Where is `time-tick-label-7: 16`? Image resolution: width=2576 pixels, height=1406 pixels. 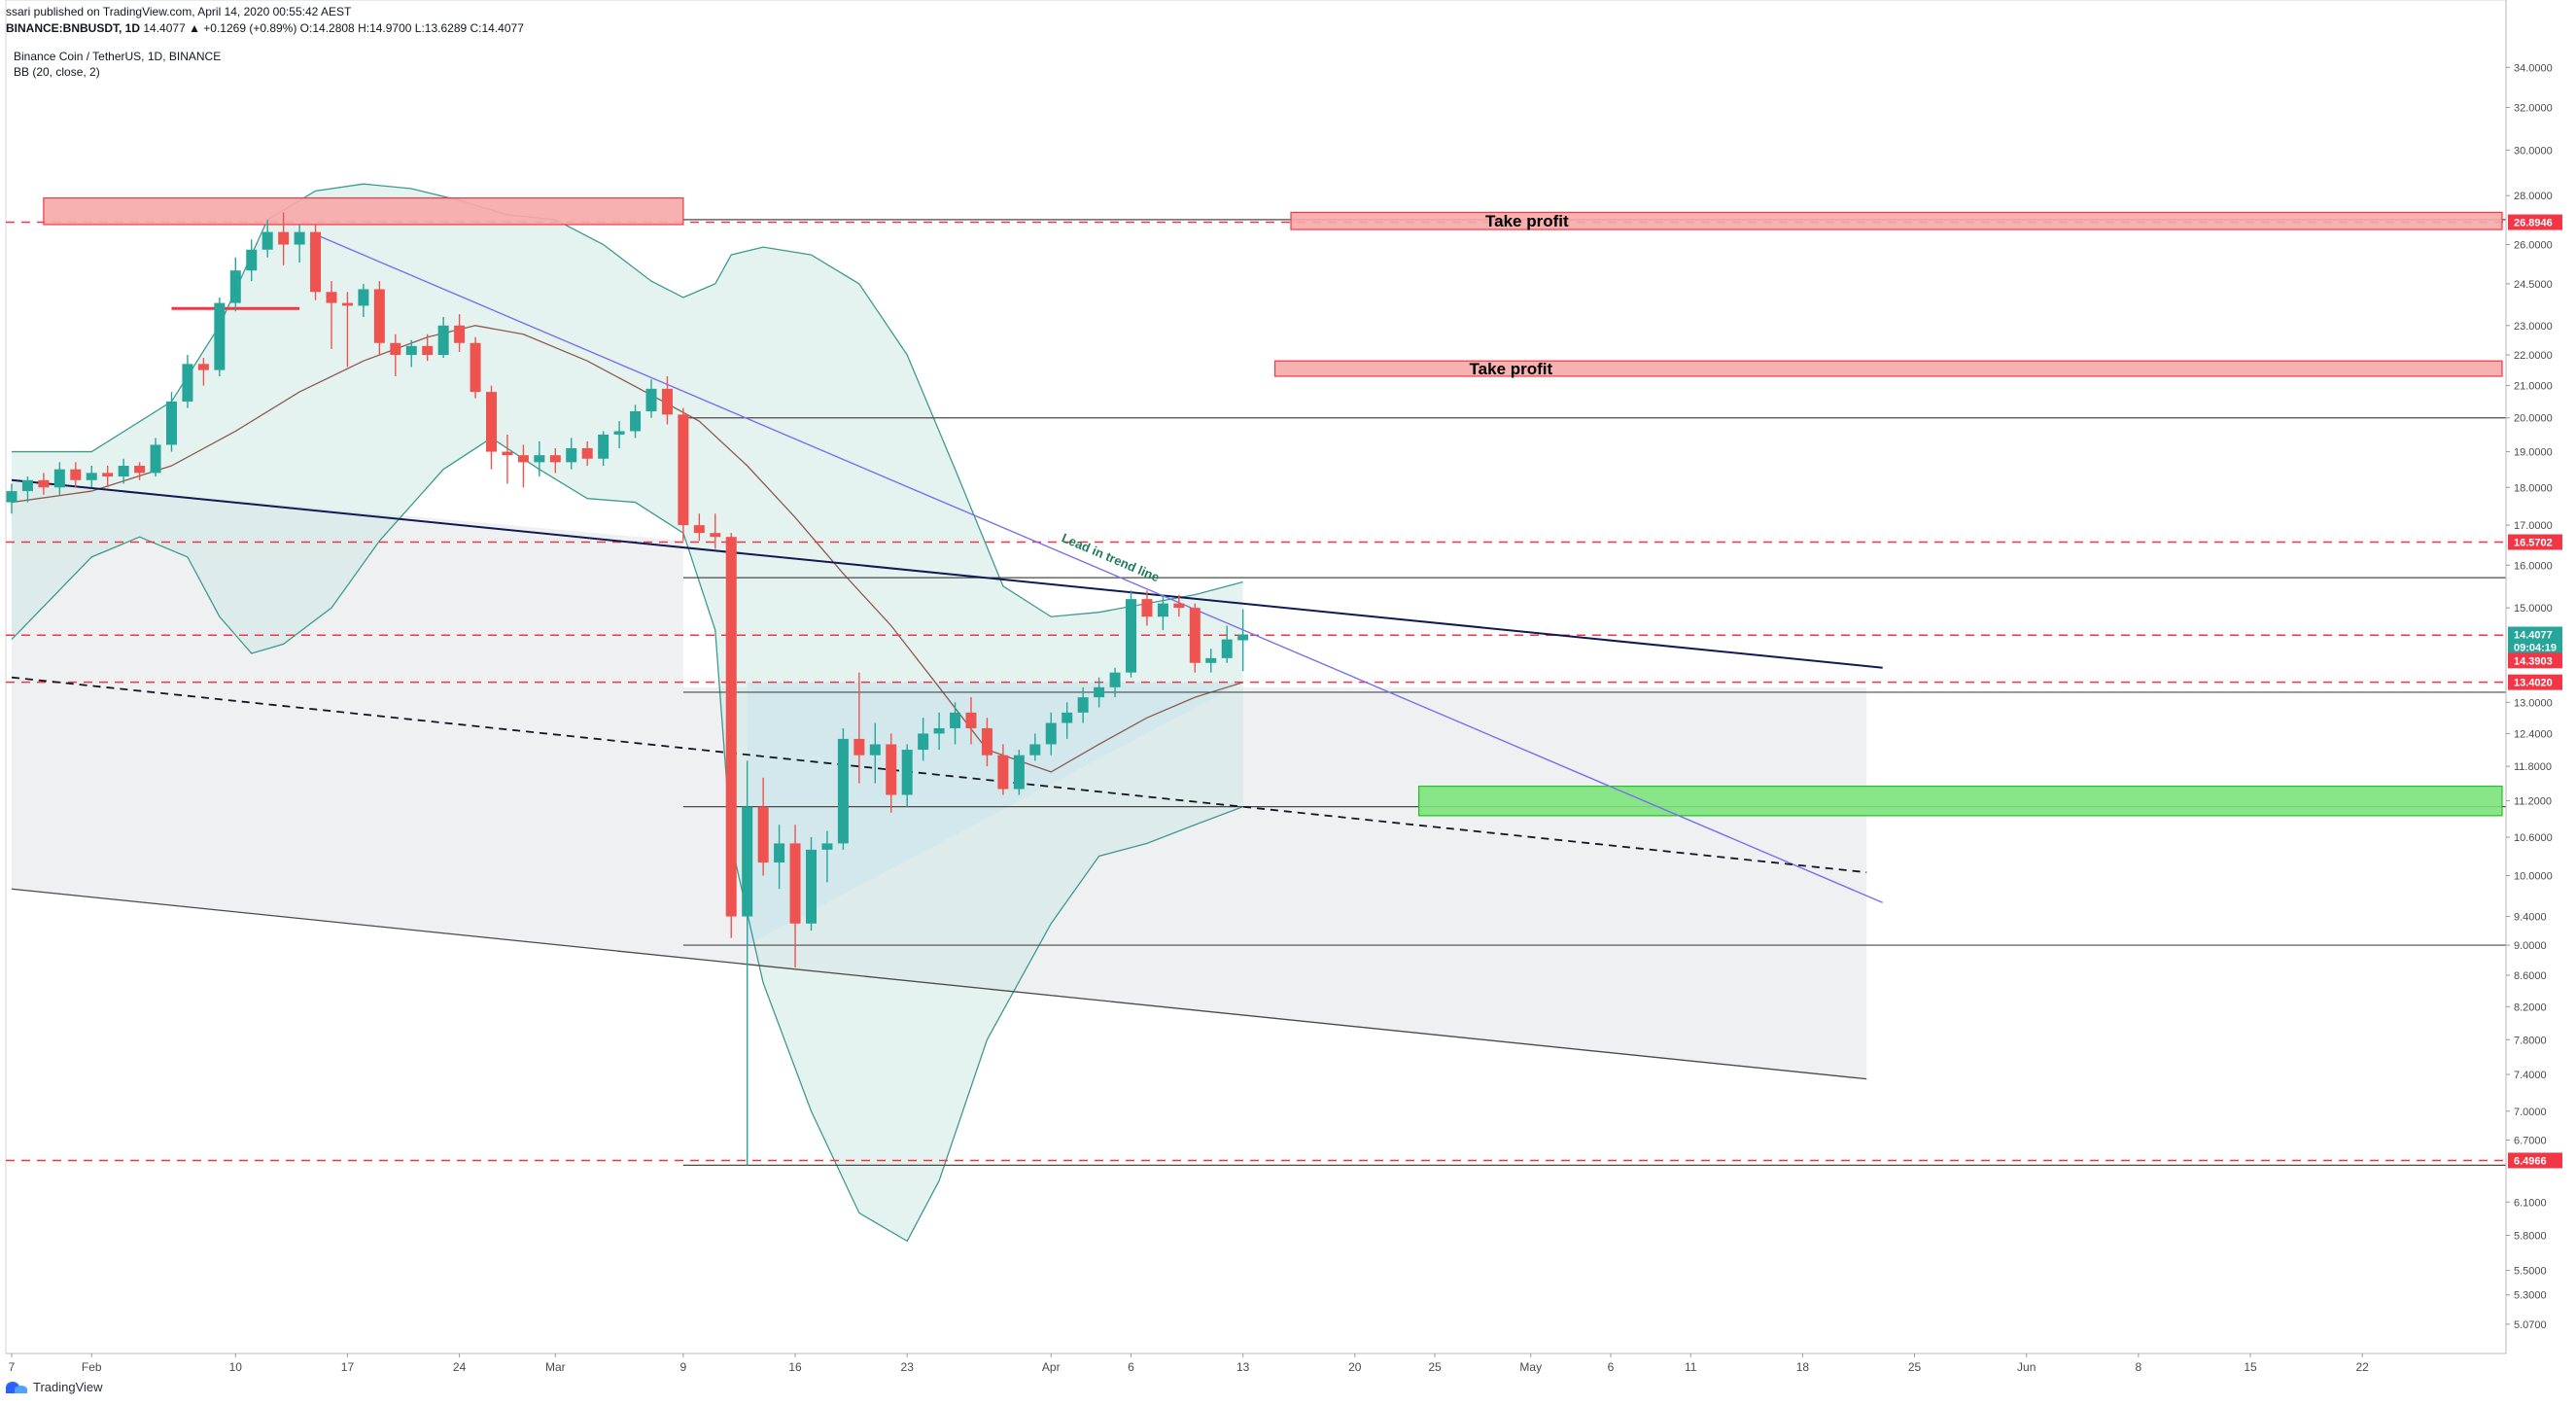
time-tick-label-7: 16 is located at coordinates (795, 1367).